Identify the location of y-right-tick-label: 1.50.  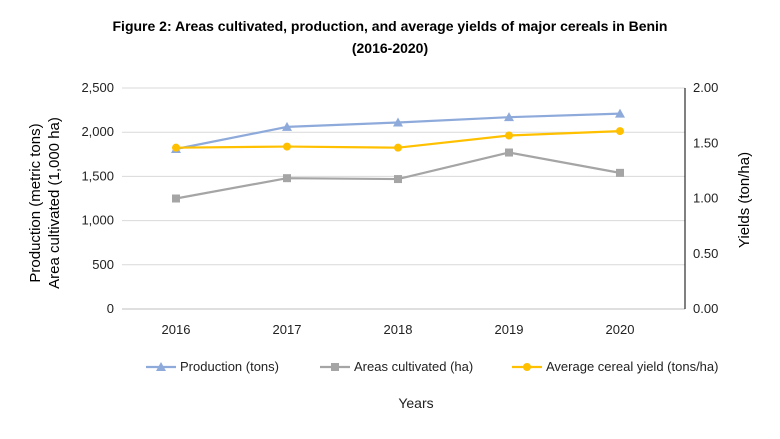
(705, 142).